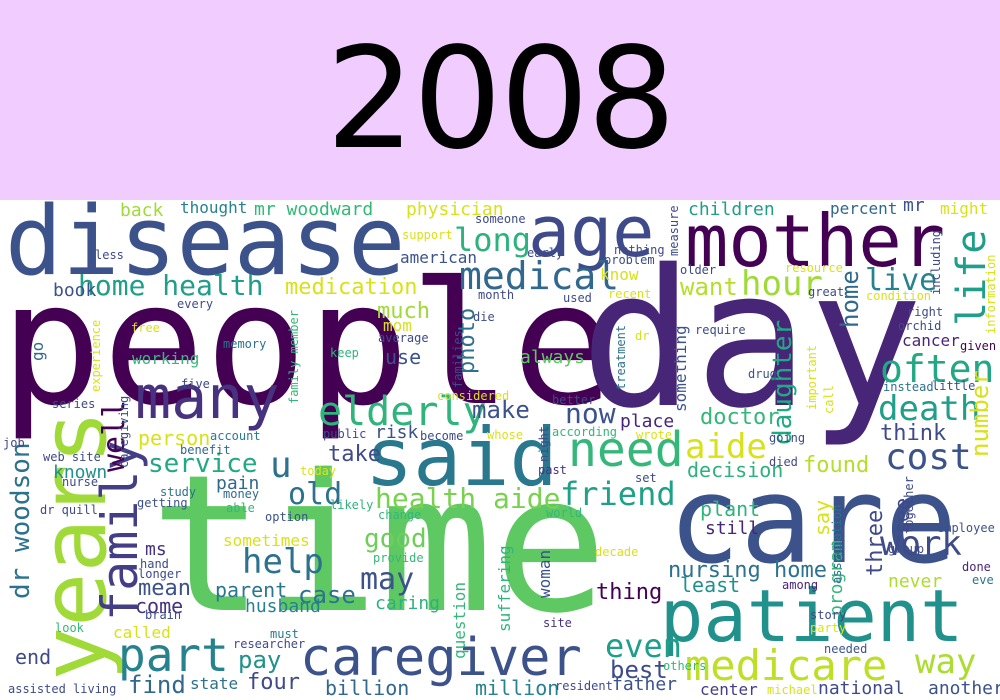 The image size is (1000, 700). What do you see at coordinates (178, 492) in the screenshot?
I see `cloud-word-study: study` at bounding box center [178, 492].